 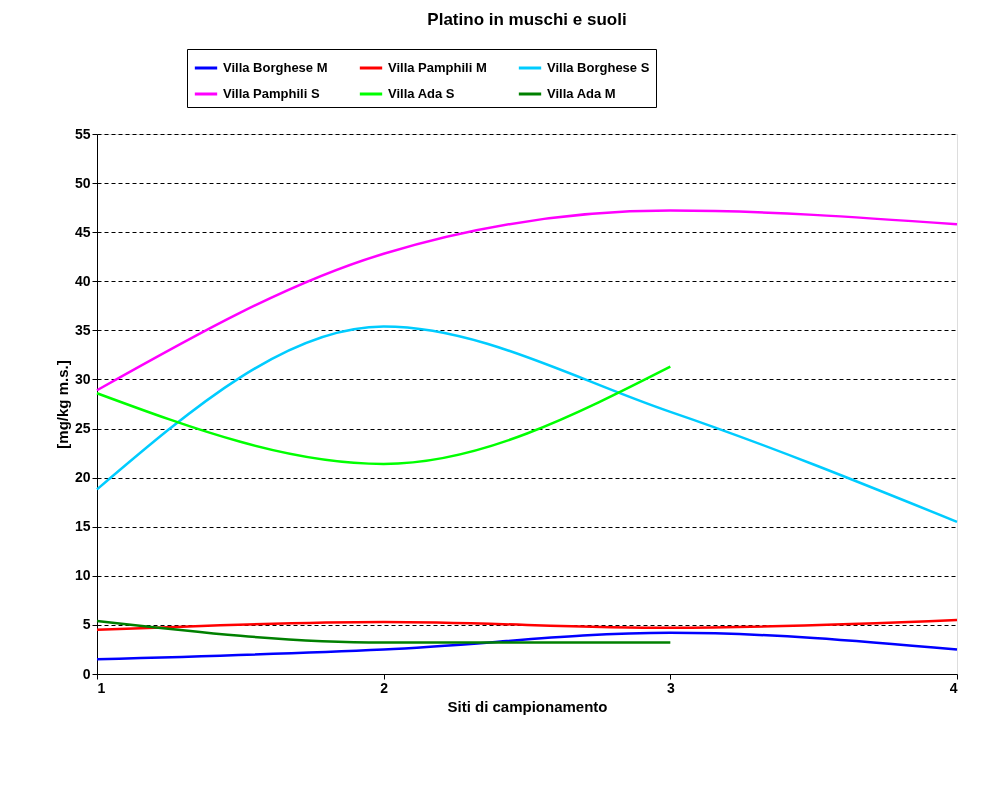 What do you see at coordinates (82, 575) in the screenshot?
I see `y-tick-label: 10` at bounding box center [82, 575].